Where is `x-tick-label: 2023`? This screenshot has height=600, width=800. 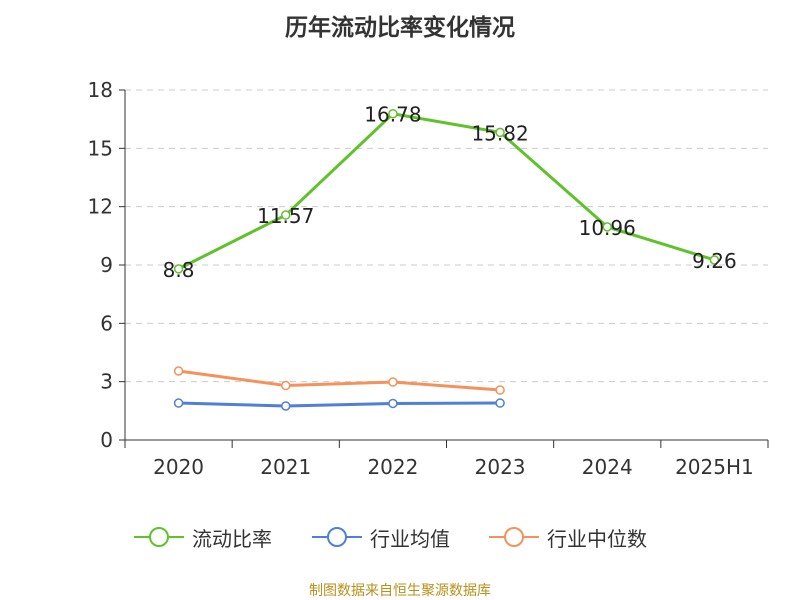 x-tick-label: 2023 is located at coordinates (500, 467).